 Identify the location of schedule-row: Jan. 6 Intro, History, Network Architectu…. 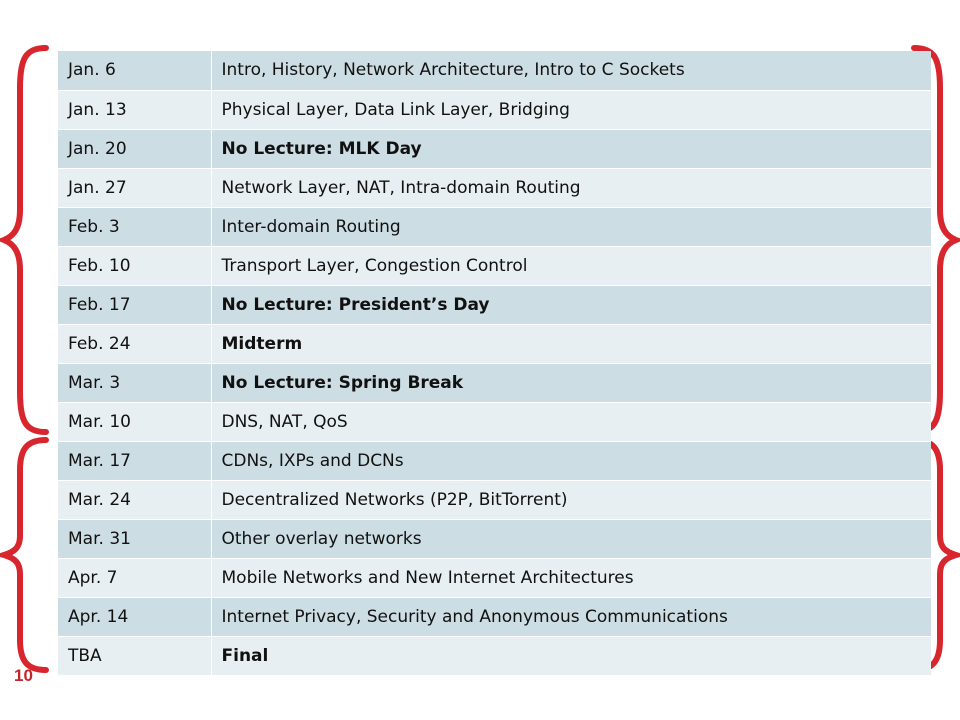
(494, 71).